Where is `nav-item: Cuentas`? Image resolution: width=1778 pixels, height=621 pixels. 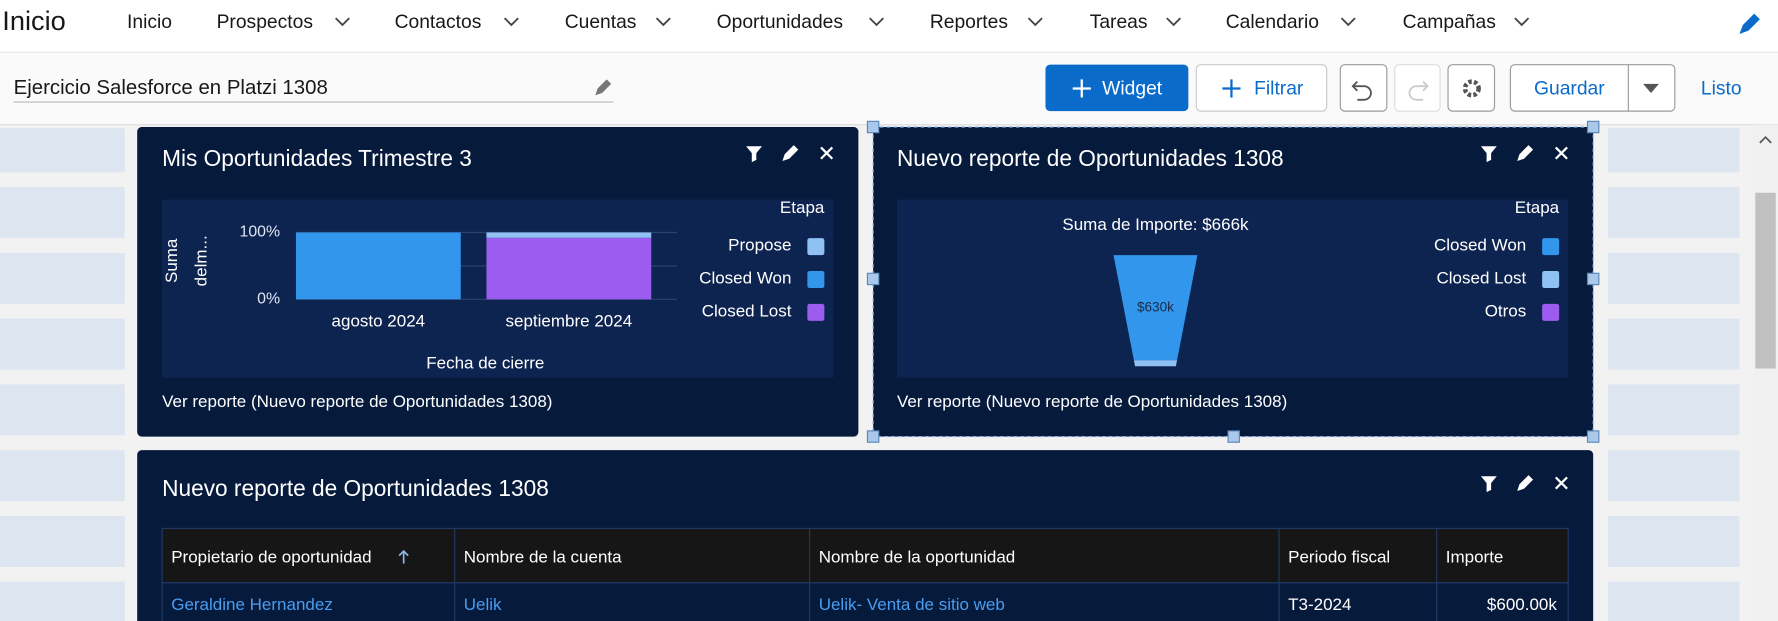 nav-item: Cuentas is located at coordinates (601, 22).